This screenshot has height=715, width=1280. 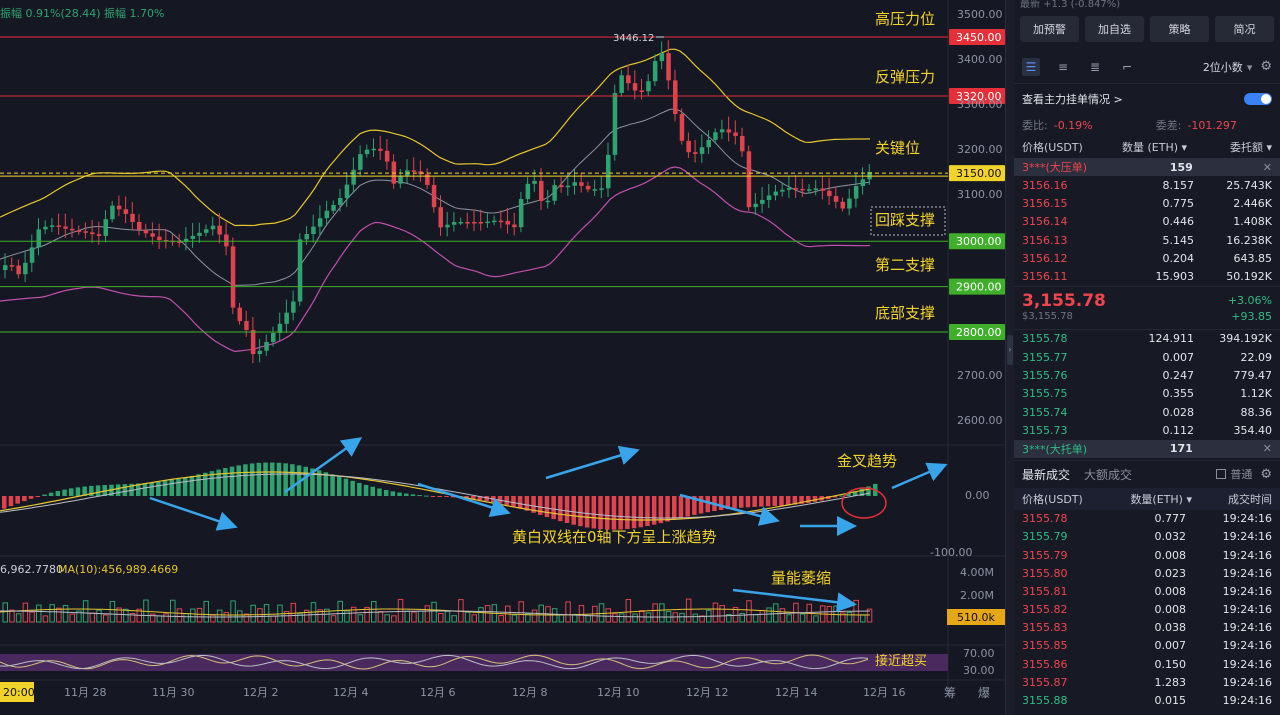 What do you see at coordinates (1147, 339) in the screenshot?
I see `bid-row: 3155.78 124.911 394.192K` at bounding box center [1147, 339].